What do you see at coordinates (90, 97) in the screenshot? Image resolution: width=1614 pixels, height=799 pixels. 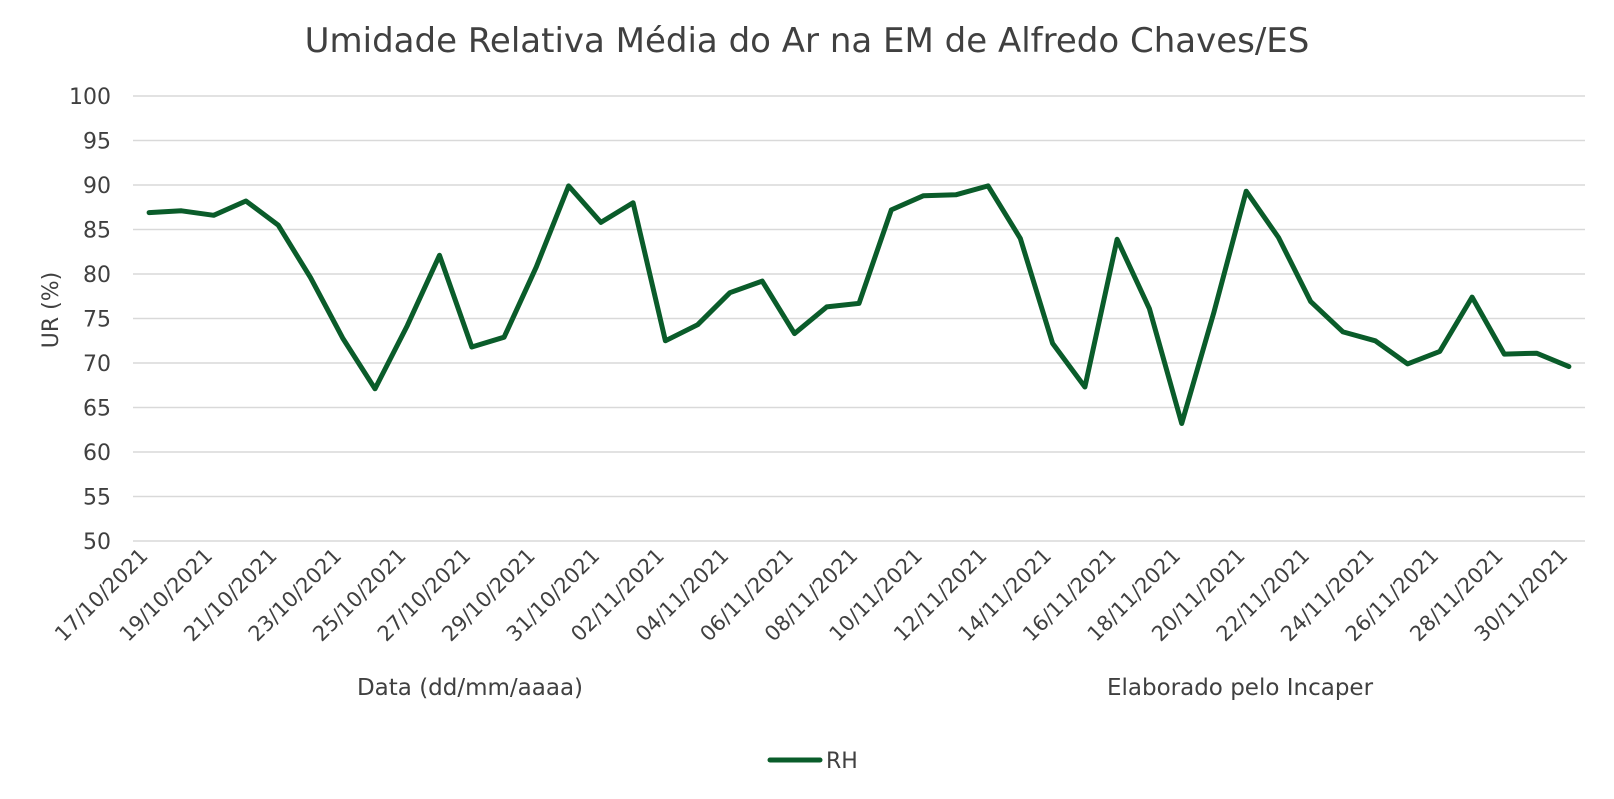 I see `y-tick-label: 100` at bounding box center [90, 97].